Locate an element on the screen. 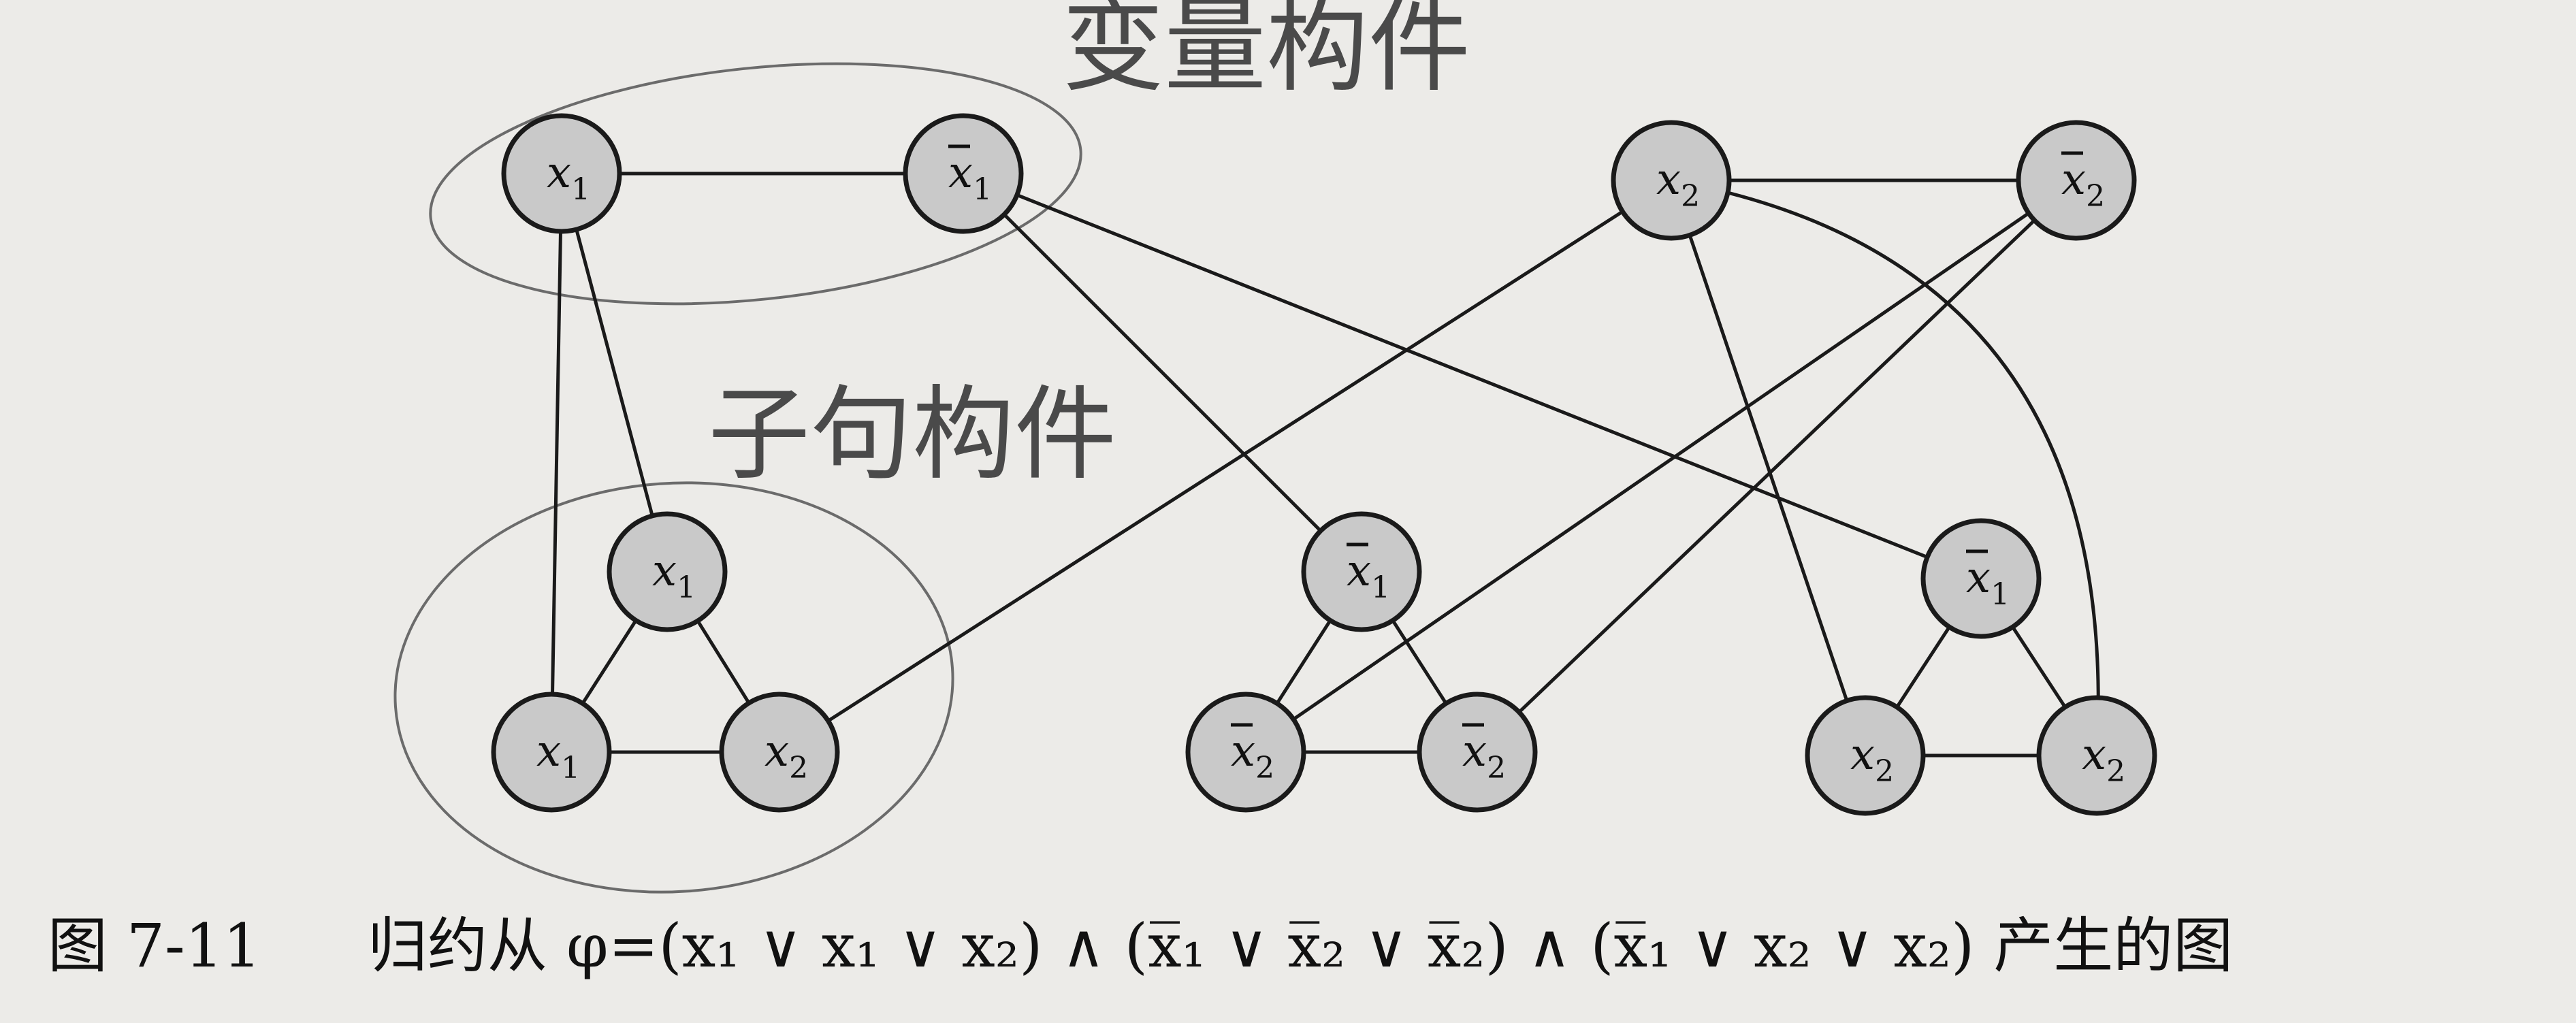 The height and width of the screenshot is (1023, 2576). node-v_nx1: x1 is located at coordinates (964, 173).